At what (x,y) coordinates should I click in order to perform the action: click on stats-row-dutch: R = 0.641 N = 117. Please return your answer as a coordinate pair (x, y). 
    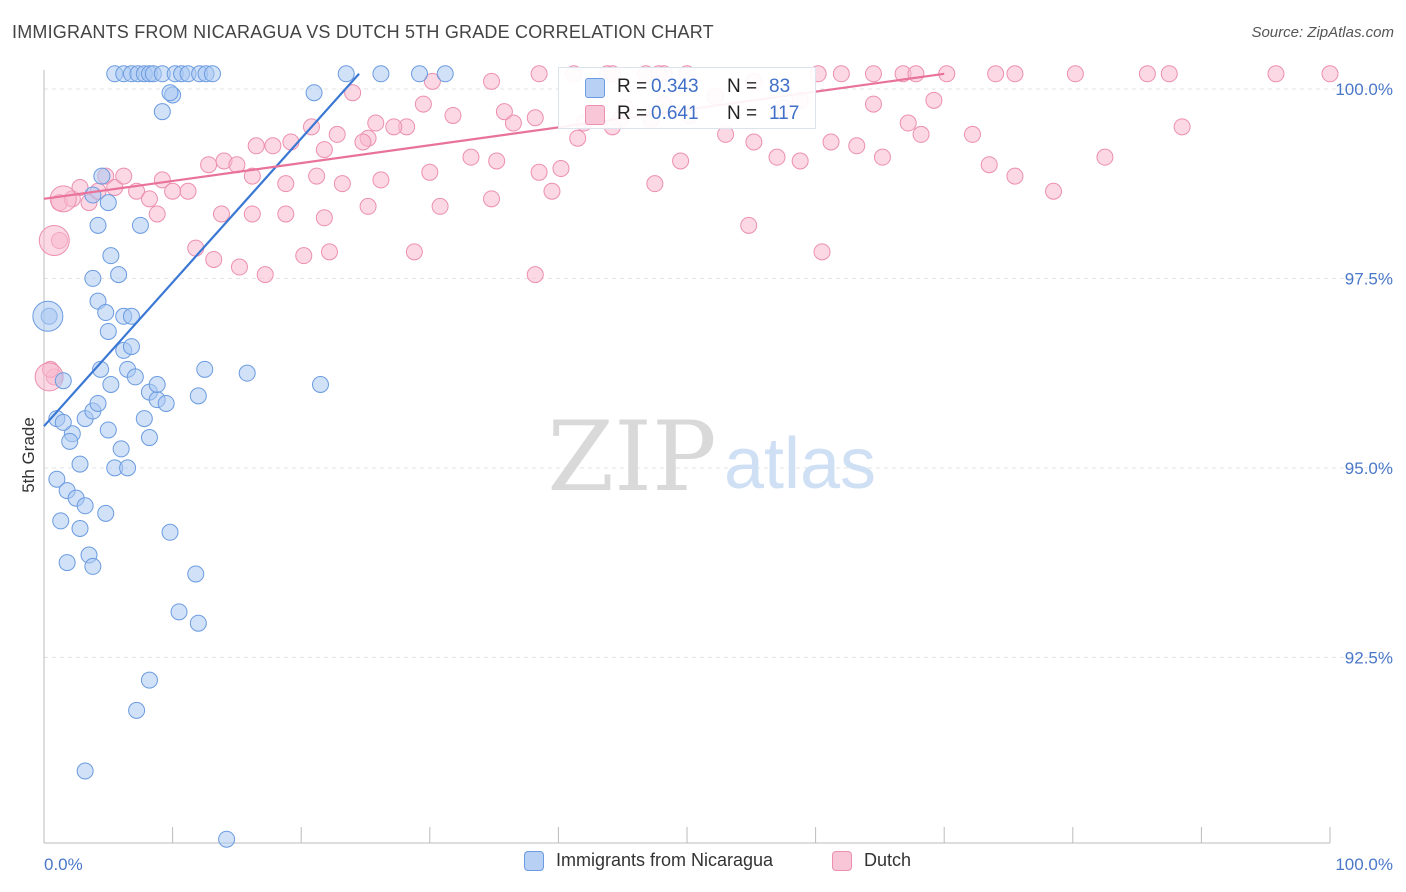
    Looking at the image, I should click on (687, 115).